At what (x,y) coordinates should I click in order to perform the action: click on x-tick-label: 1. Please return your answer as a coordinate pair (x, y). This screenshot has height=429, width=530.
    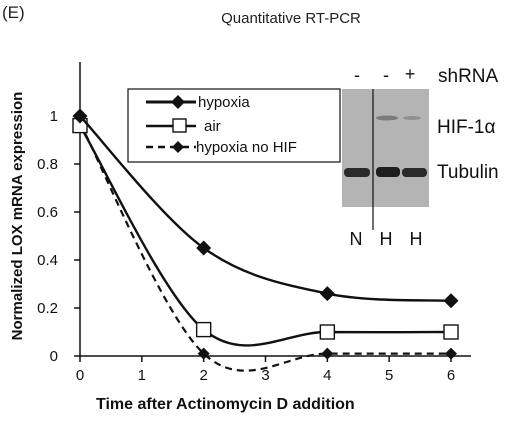
    Looking at the image, I should click on (142, 375).